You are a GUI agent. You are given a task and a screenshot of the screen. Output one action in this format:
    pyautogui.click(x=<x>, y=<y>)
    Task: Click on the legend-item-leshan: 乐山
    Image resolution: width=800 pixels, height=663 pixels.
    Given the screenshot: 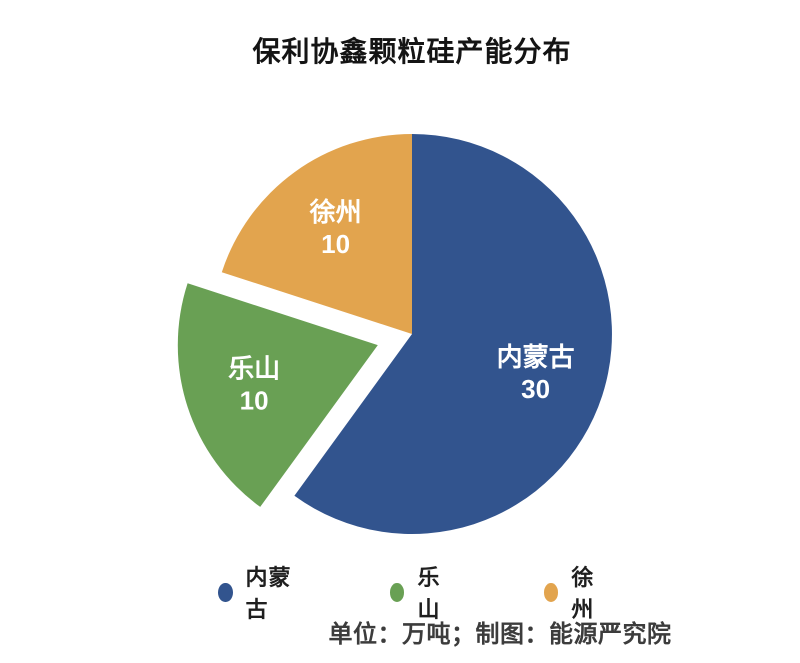 What is the action you would take?
    pyautogui.click(x=421, y=592)
    